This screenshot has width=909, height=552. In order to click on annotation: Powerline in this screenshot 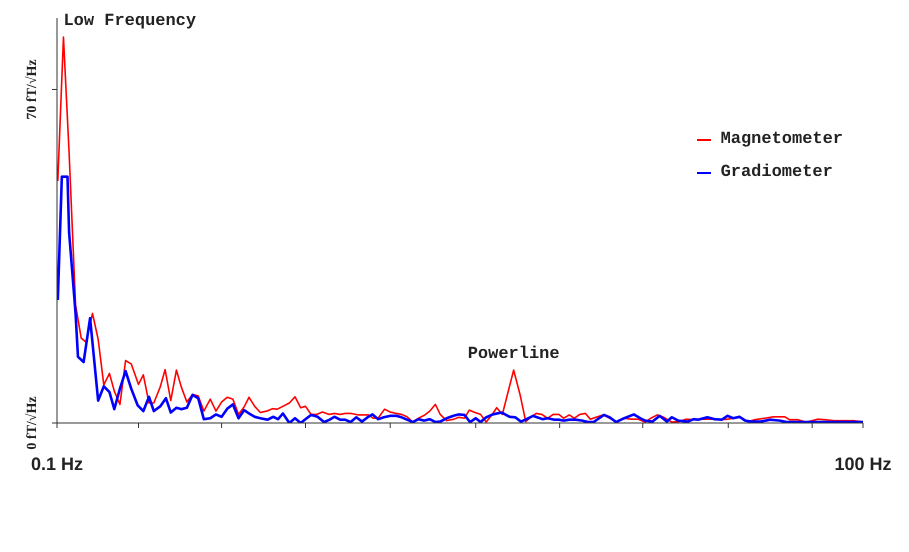, I will do `click(514, 354)`.